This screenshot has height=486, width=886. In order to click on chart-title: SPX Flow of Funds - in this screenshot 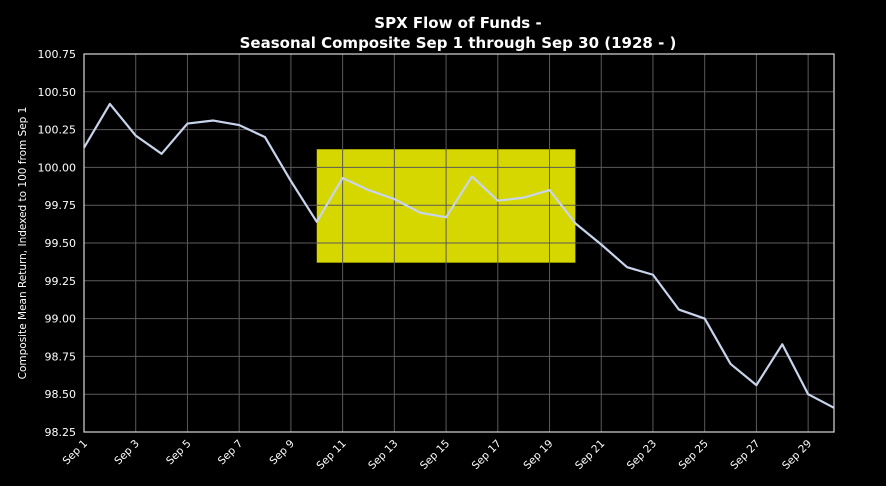, I will do `click(457, 23)`.